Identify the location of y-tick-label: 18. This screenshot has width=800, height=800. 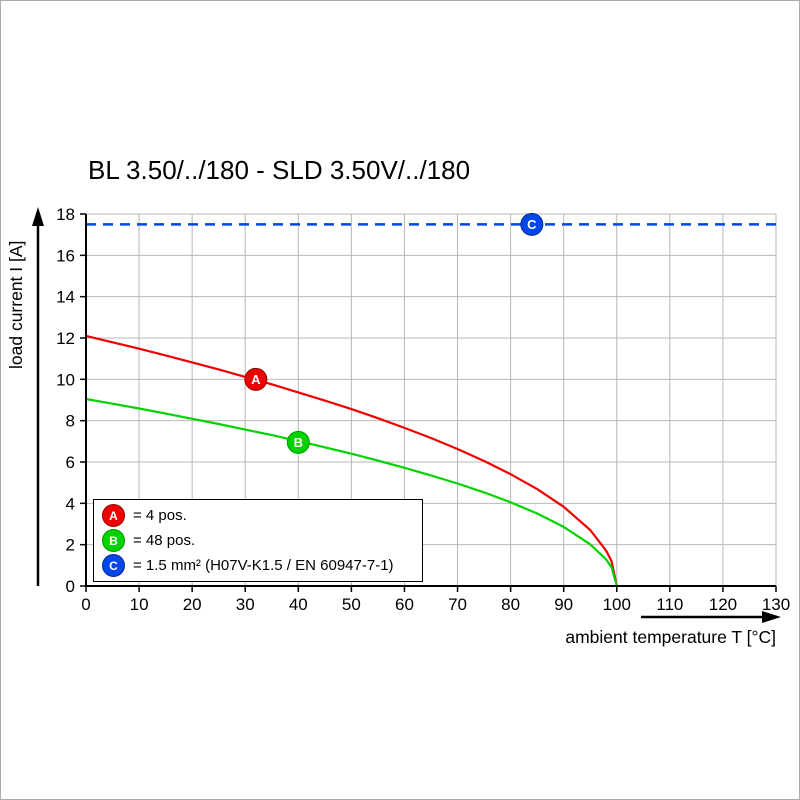
(65, 214).